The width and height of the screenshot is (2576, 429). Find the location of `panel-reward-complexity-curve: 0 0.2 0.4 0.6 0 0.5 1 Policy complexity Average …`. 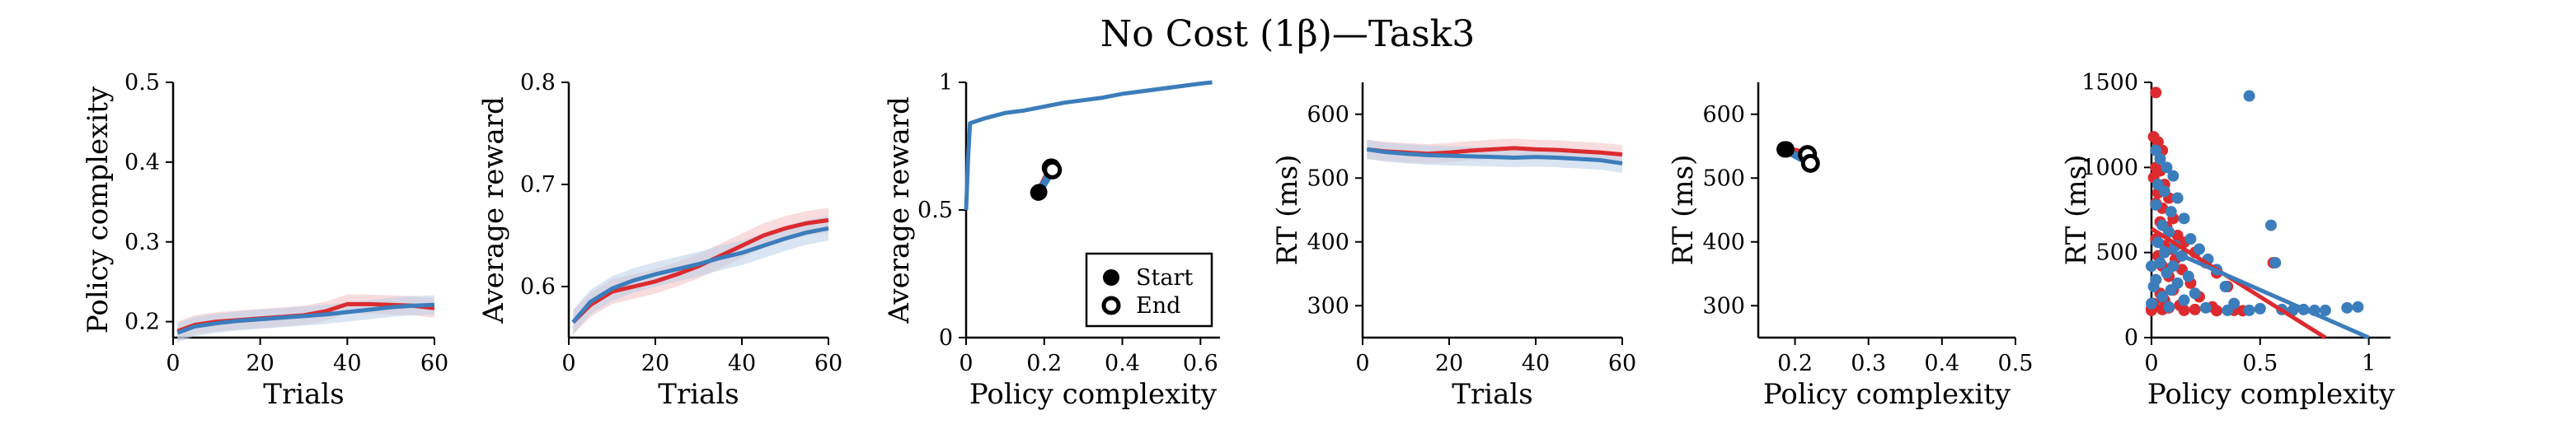

panel-reward-complexity-curve: 0 0.2 0.4 0.6 0 0.5 1 Policy complexity Average … is located at coordinates (1052, 240).